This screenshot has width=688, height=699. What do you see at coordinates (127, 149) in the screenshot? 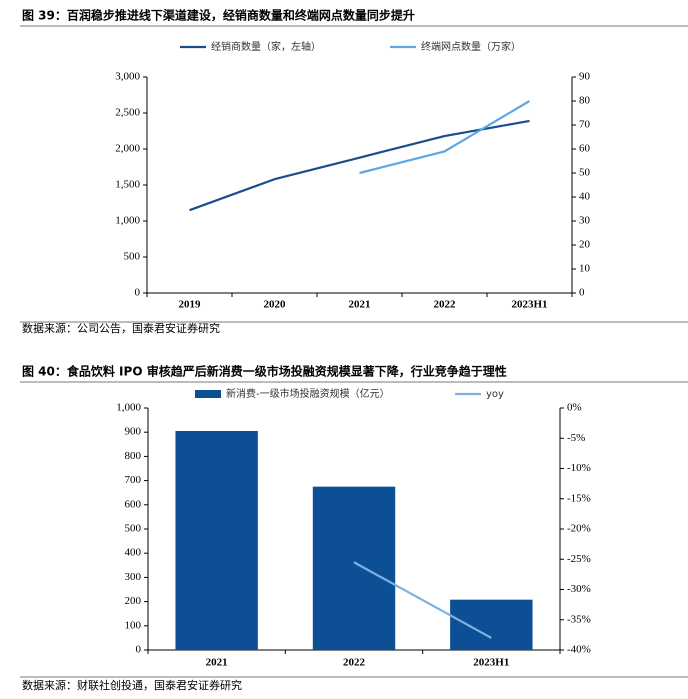
I see `y-tick-label: 2,000` at bounding box center [127, 149].